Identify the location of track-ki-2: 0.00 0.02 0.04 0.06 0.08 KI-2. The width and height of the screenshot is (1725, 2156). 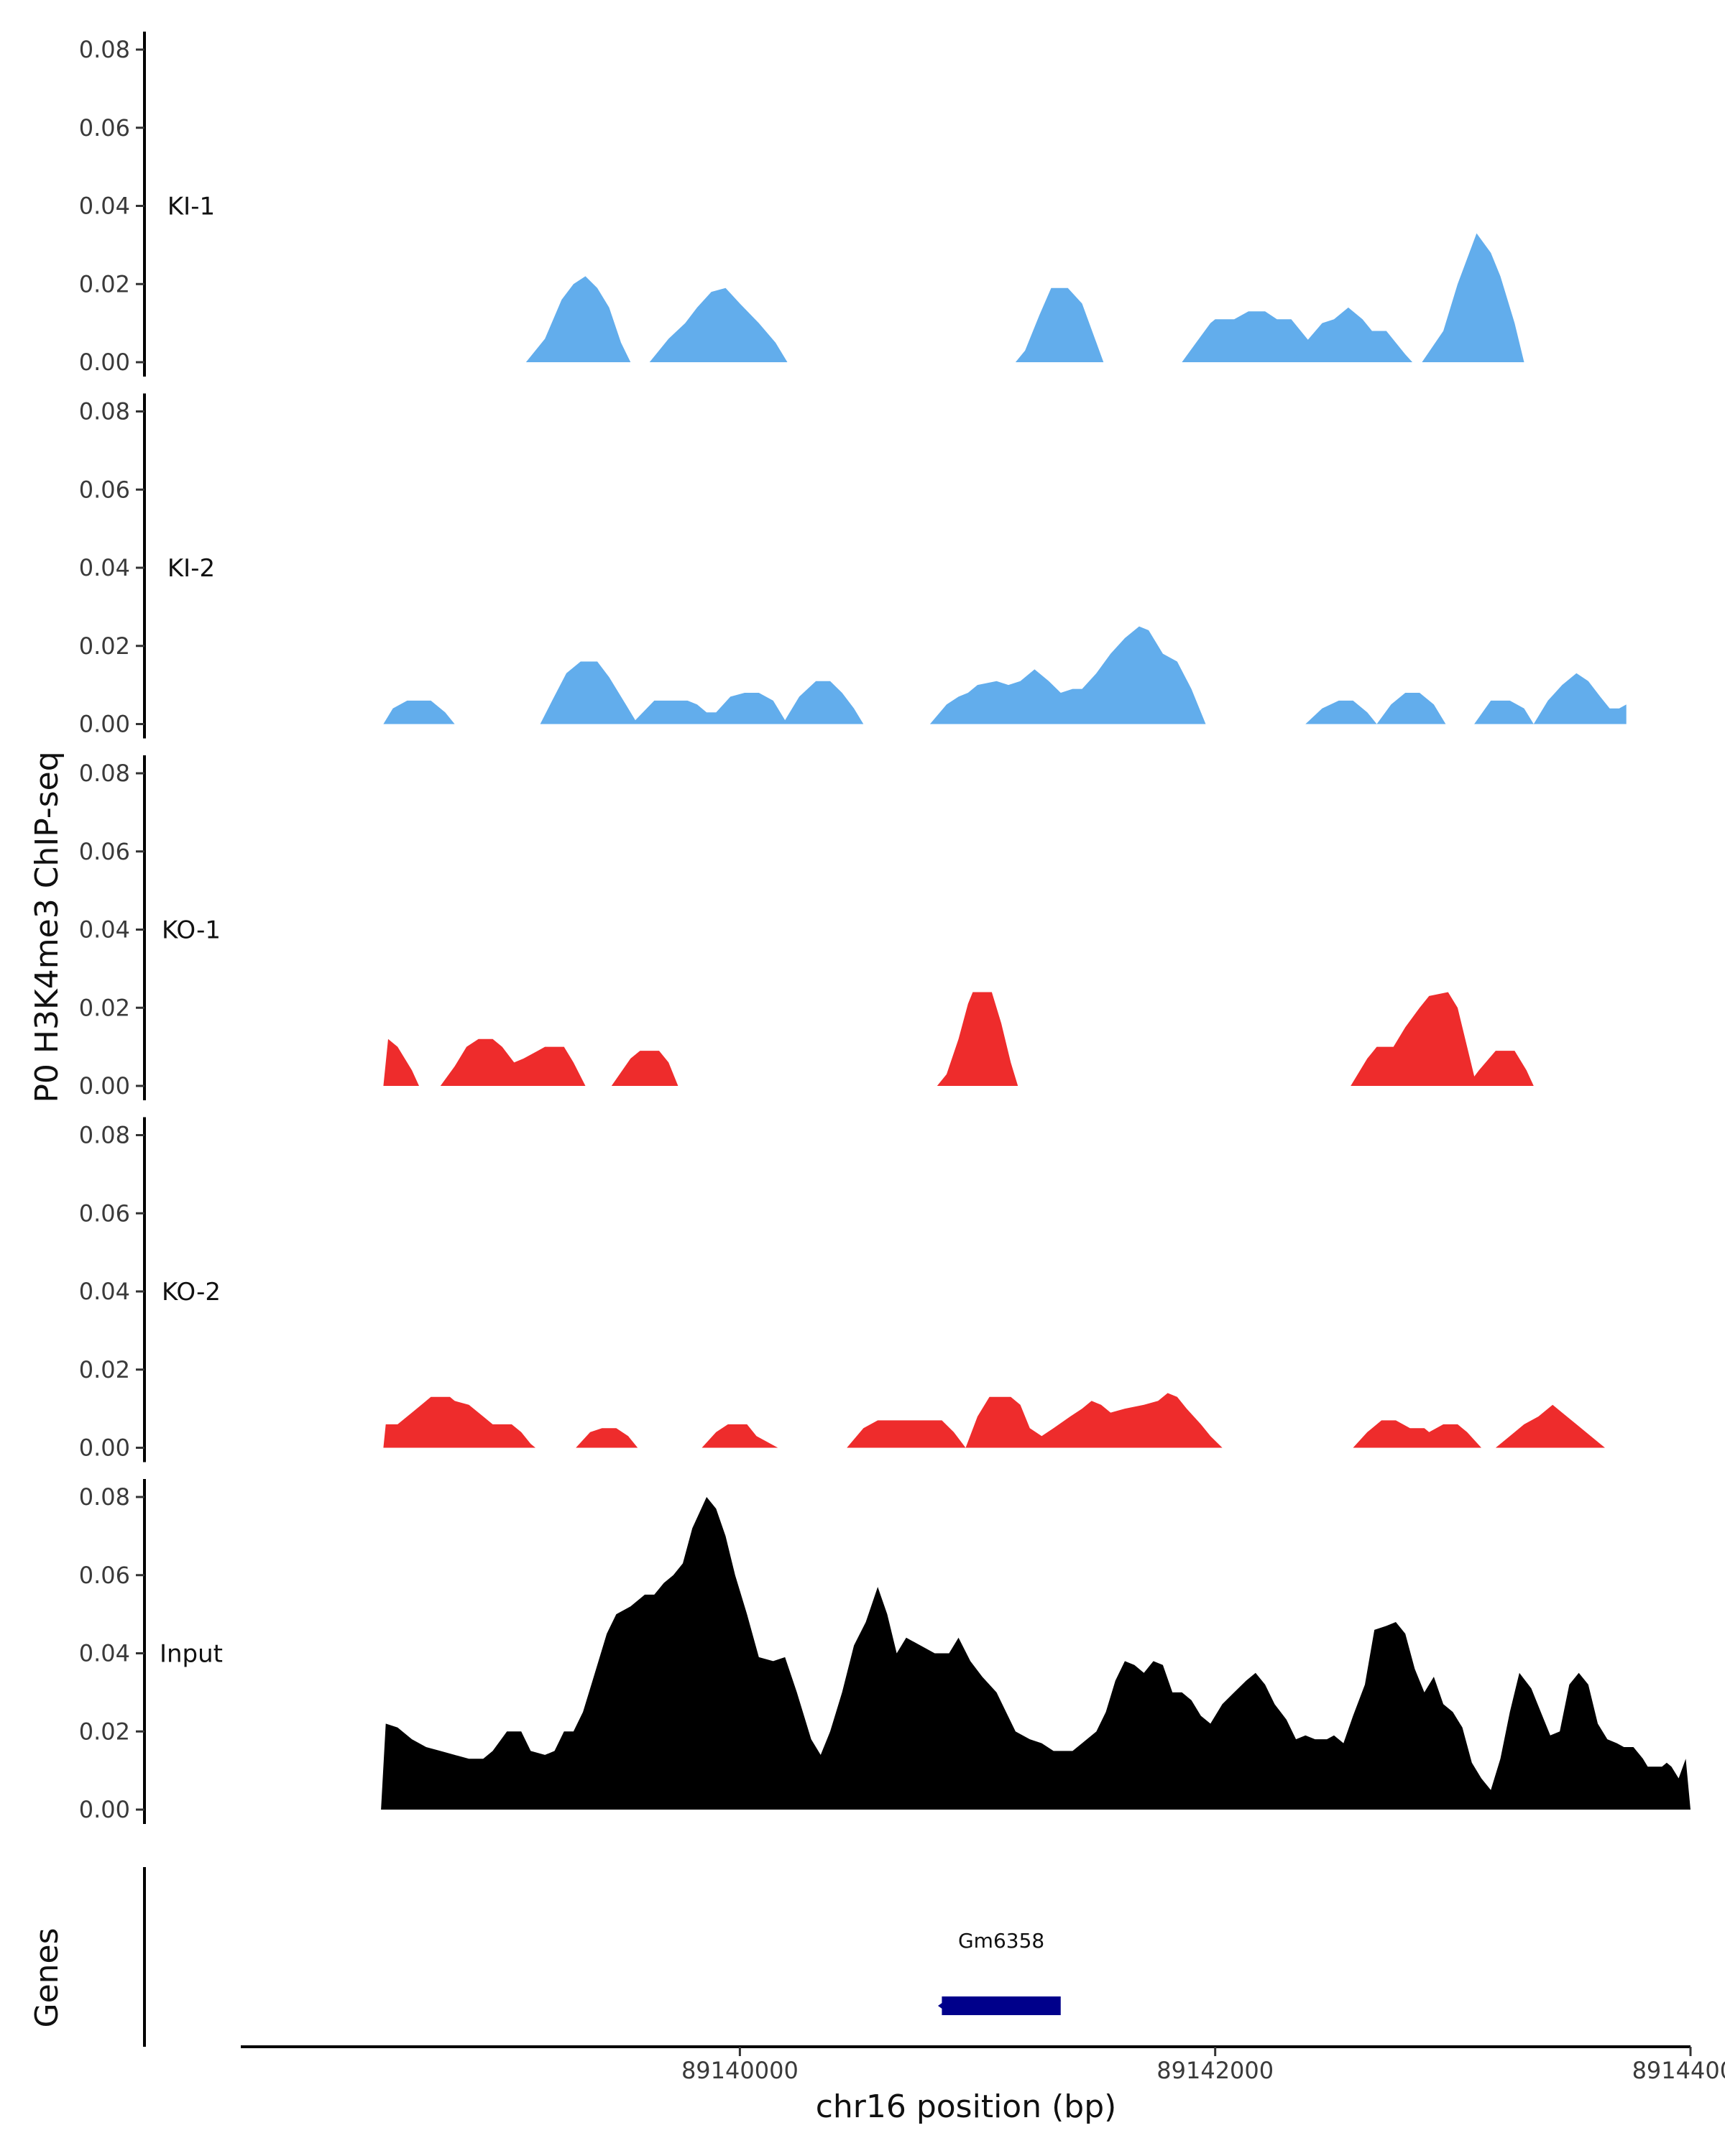
(853, 566).